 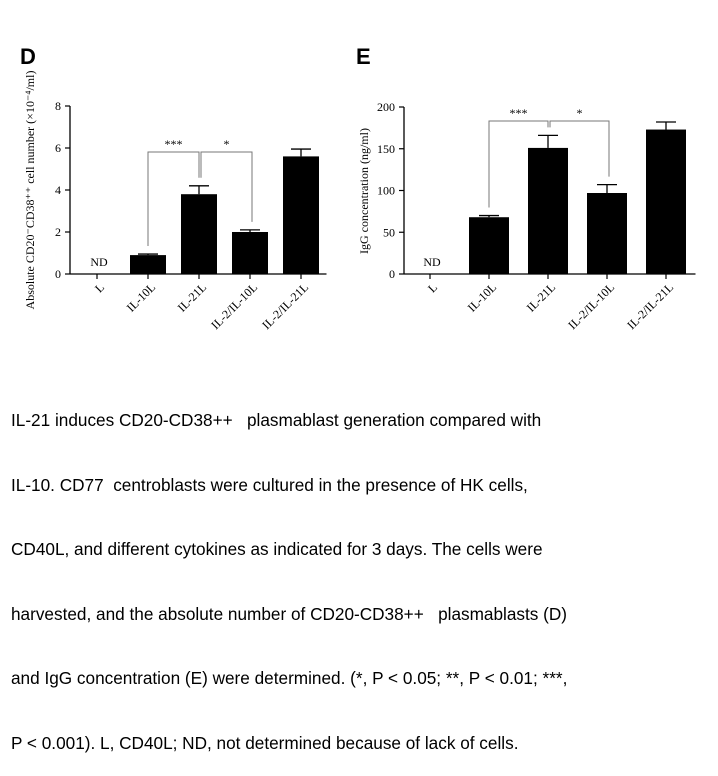 I want to click on panel-d-not-determined-label: ND, so click(x=99, y=262).